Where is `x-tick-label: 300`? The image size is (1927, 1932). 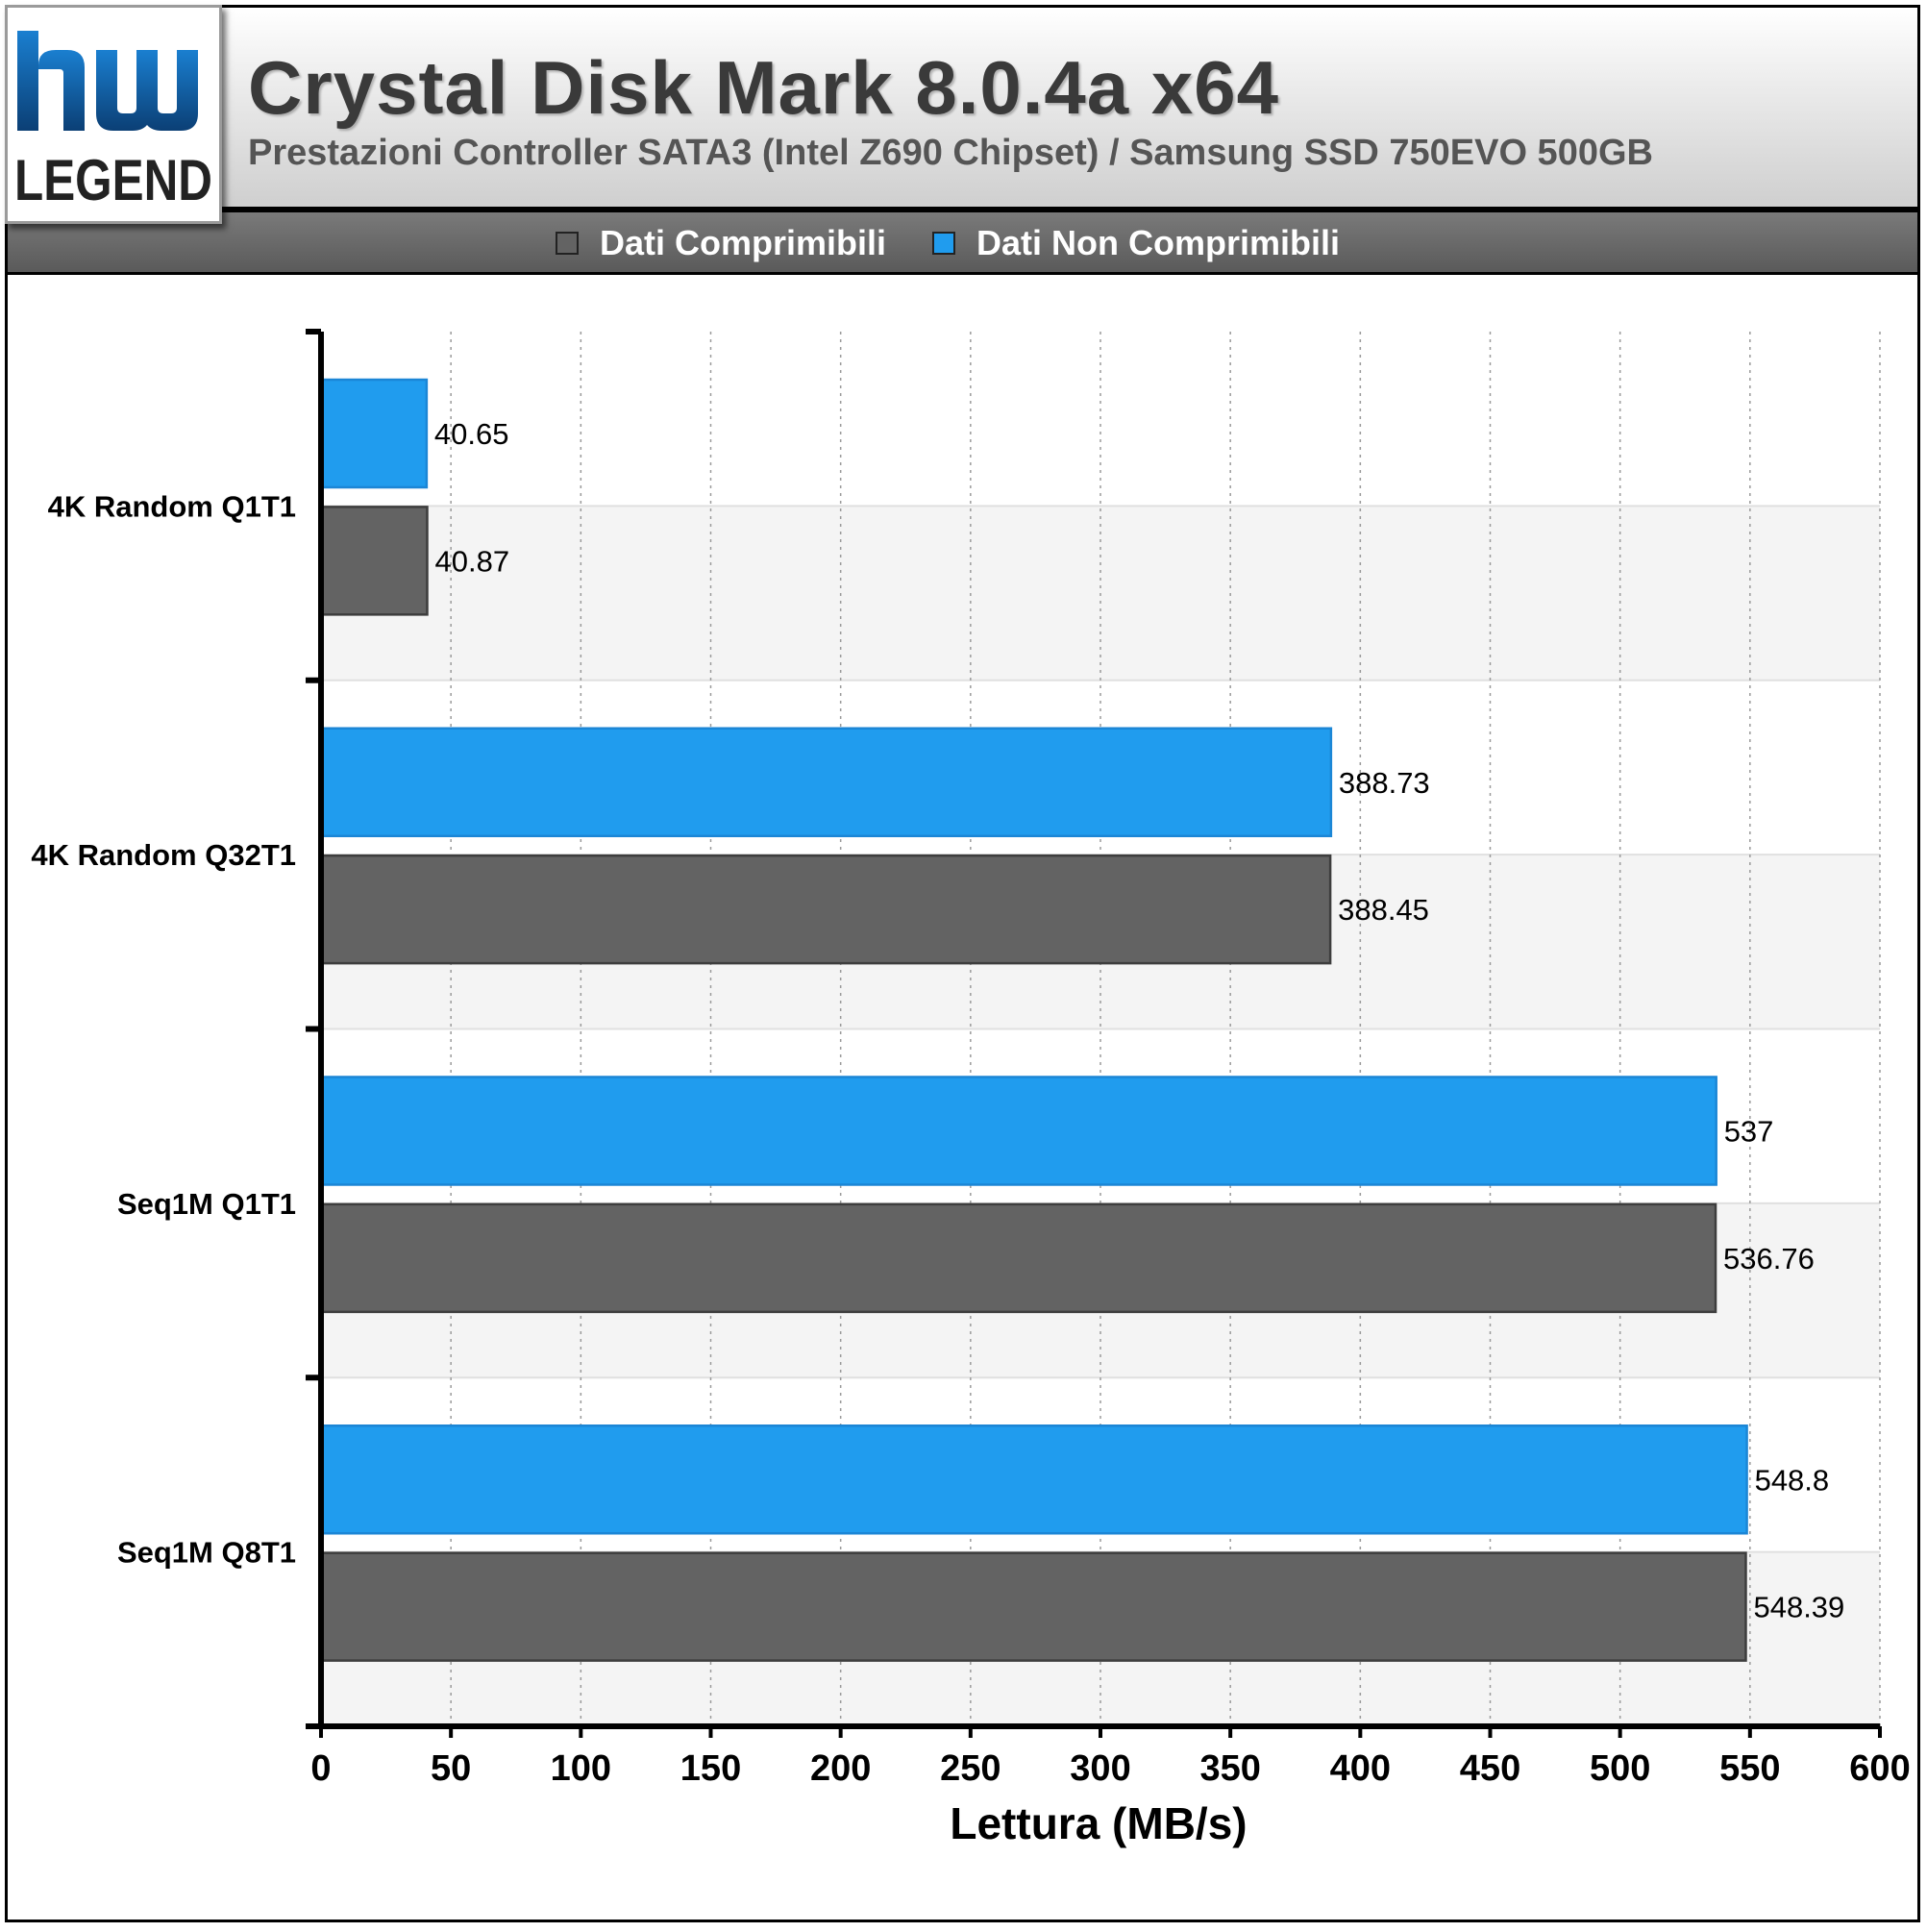 x-tick-label: 300 is located at coordinates (1100, 1768).